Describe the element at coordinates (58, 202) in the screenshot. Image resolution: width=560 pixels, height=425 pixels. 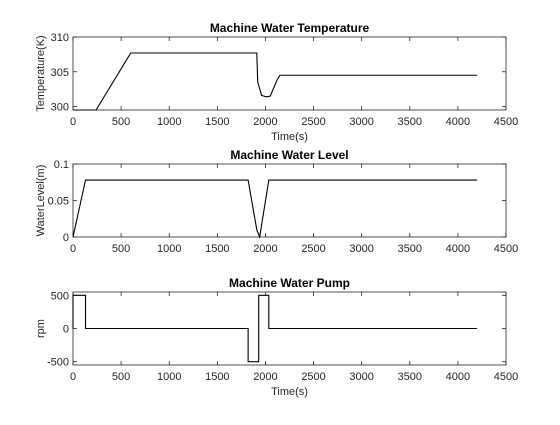
I see `y-tick-label: 0.05` at that location.